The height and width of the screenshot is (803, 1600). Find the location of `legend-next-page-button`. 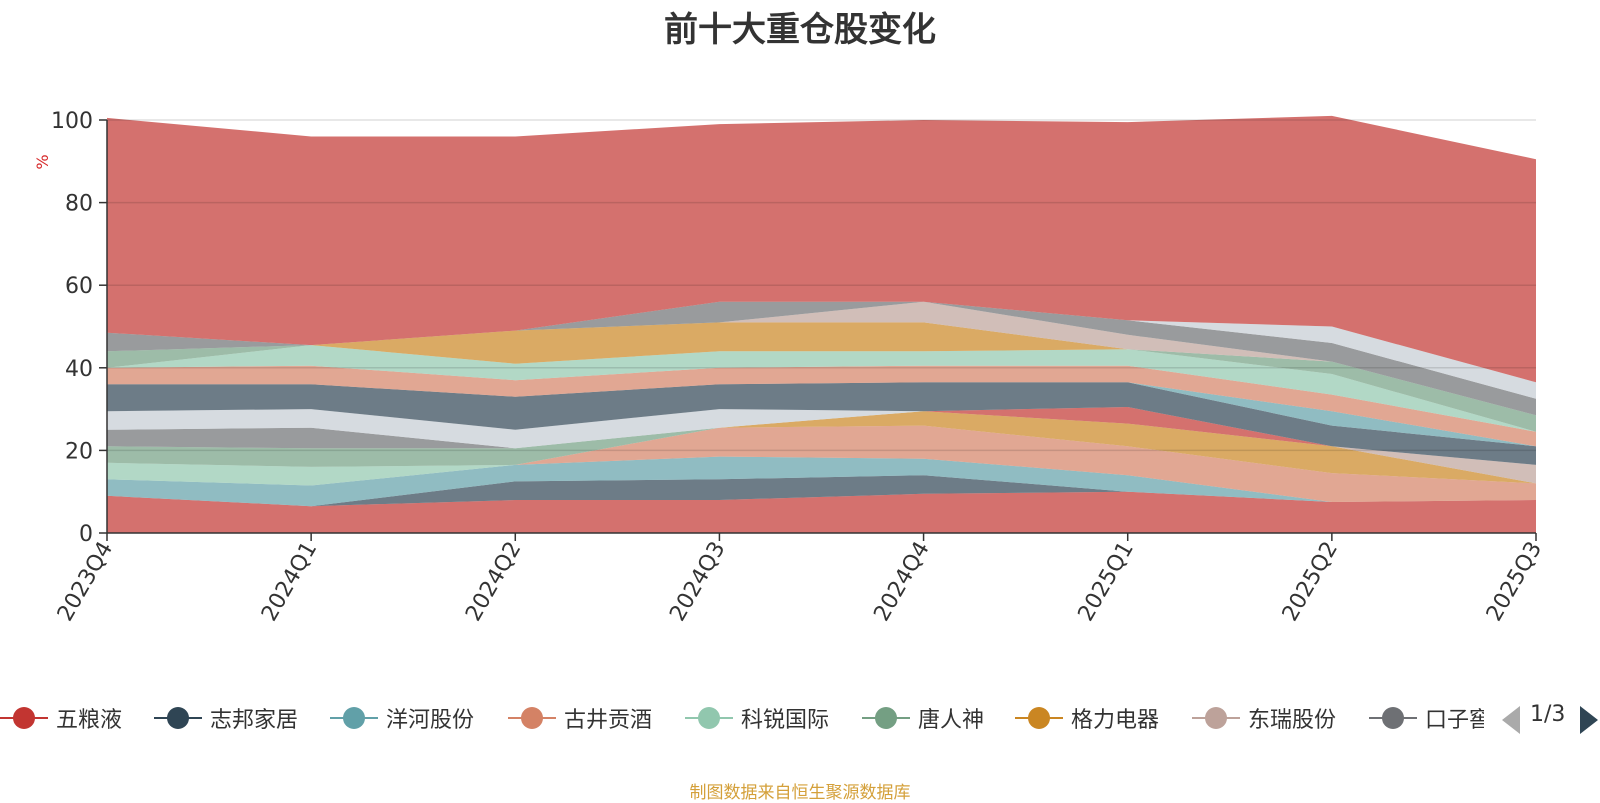

legend-next-page-button is located at coordinates (1589, 720).